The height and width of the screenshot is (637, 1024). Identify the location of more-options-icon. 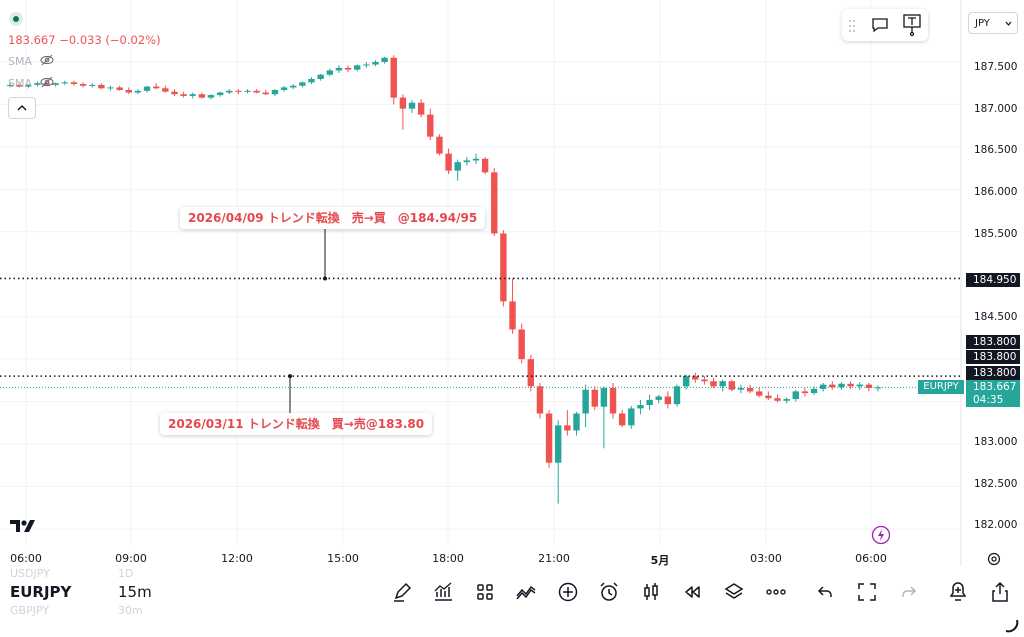
(776, 592).